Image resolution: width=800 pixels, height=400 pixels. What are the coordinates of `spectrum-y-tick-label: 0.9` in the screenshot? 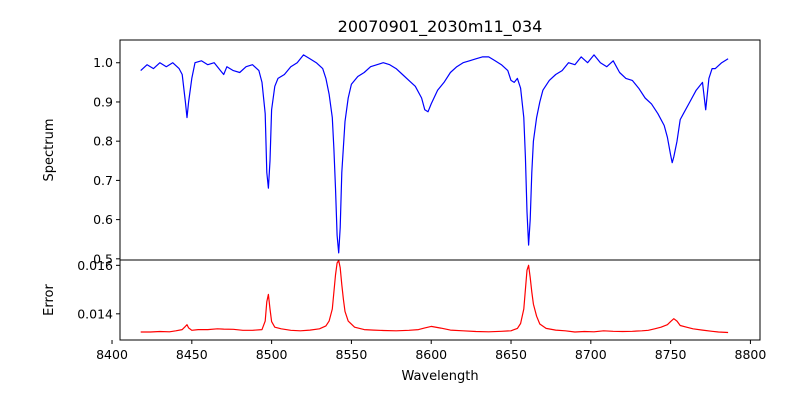 It's located at (103, 101).